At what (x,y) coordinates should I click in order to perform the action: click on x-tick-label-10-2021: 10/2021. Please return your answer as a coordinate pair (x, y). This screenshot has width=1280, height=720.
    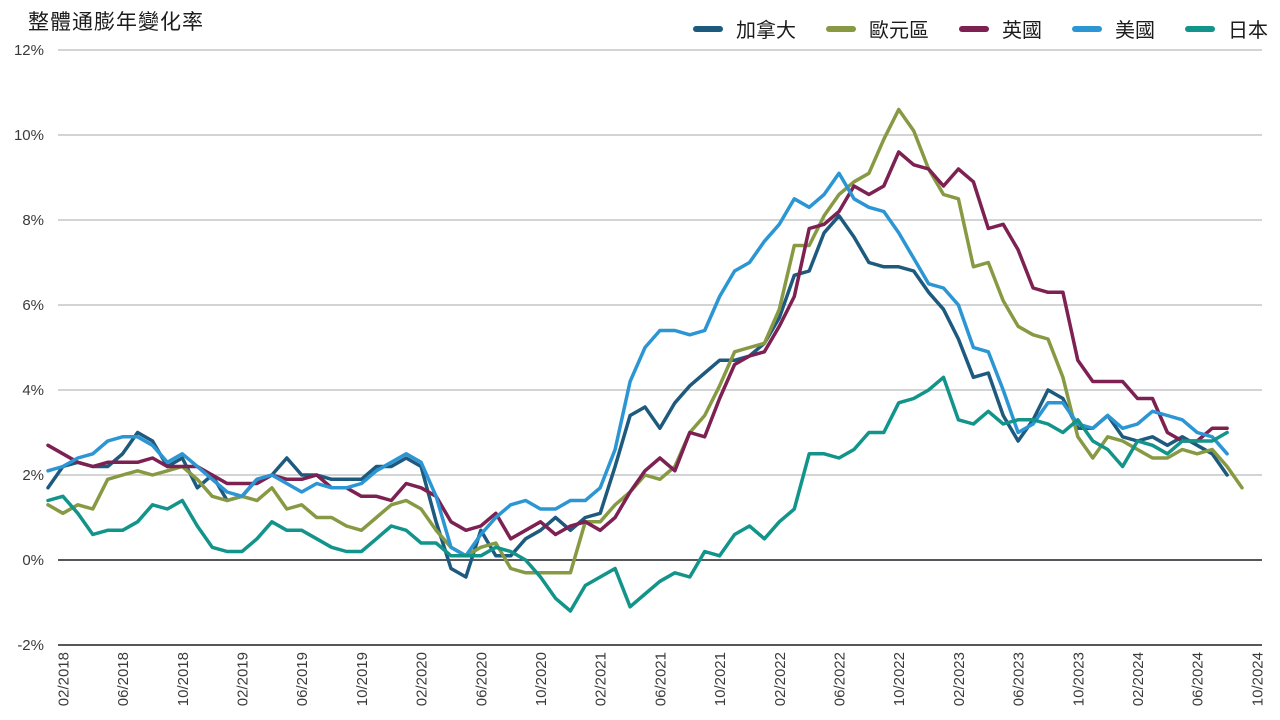
    Looking at the image, I should click on (720, 679).